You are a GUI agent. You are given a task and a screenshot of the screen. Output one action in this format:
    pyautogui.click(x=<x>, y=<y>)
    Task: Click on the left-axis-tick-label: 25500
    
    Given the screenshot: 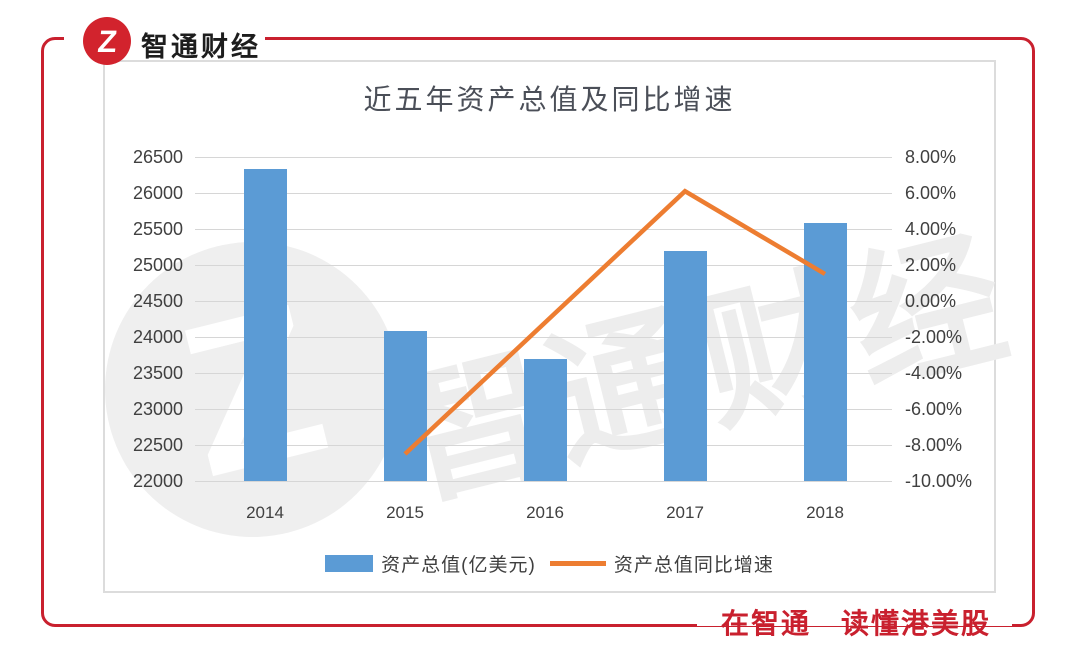 What is the action you would take?
    pyautogui.click(x=157, y=229)
    